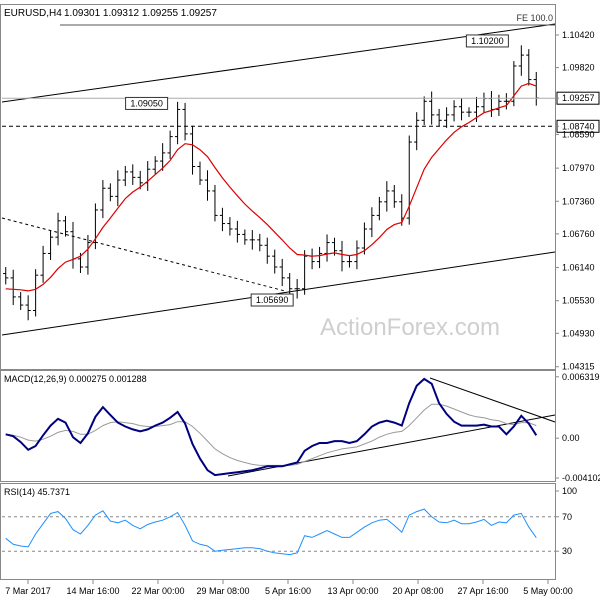  What do you see at coordinates (578, 126) in the screenshot?
I see `price-tick-label: 1.08740` at bounding box center [578, 126].